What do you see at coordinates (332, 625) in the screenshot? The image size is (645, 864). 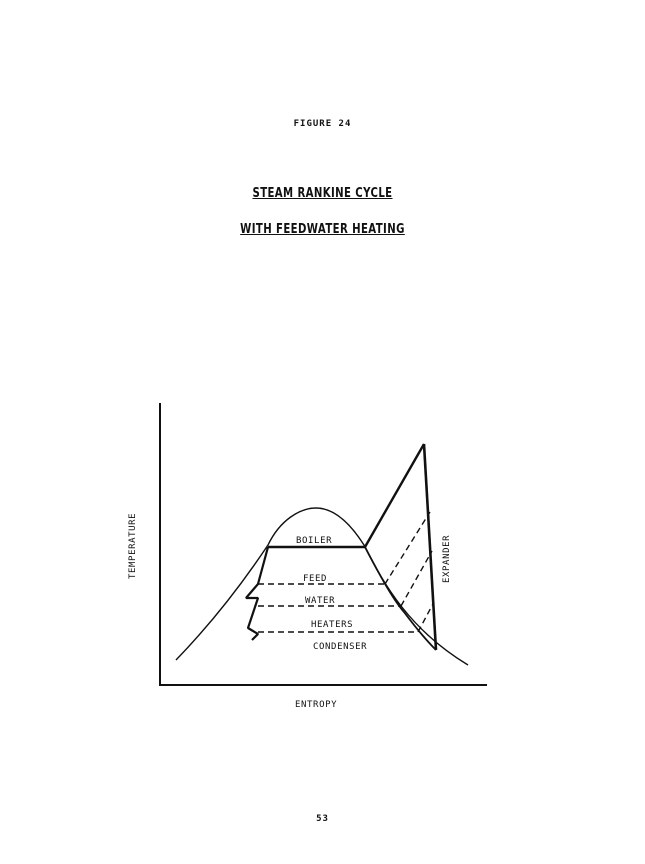 I see `label-heaters: HEATERS` at bounding box center [332, 625].